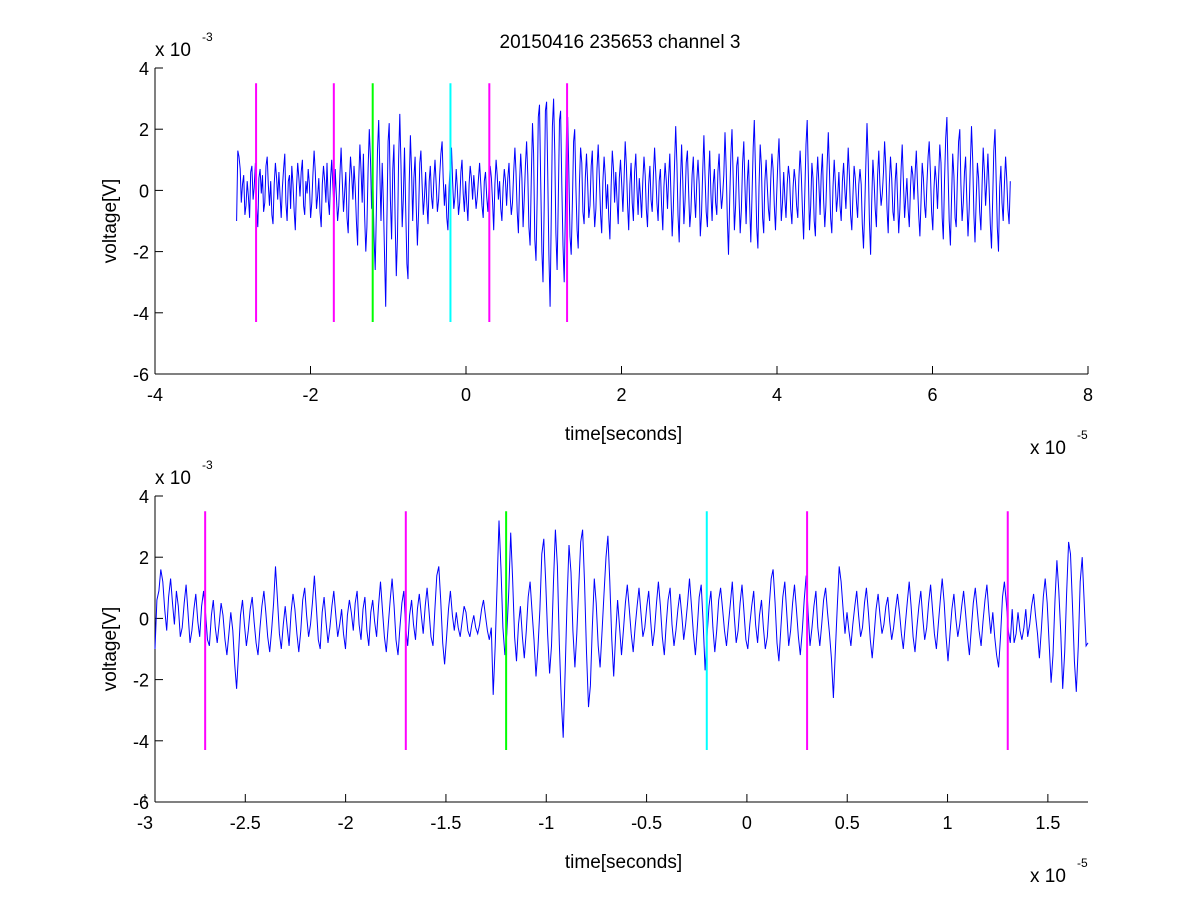  I want to click on x-tick-label: 0.5, so click(847, 823).